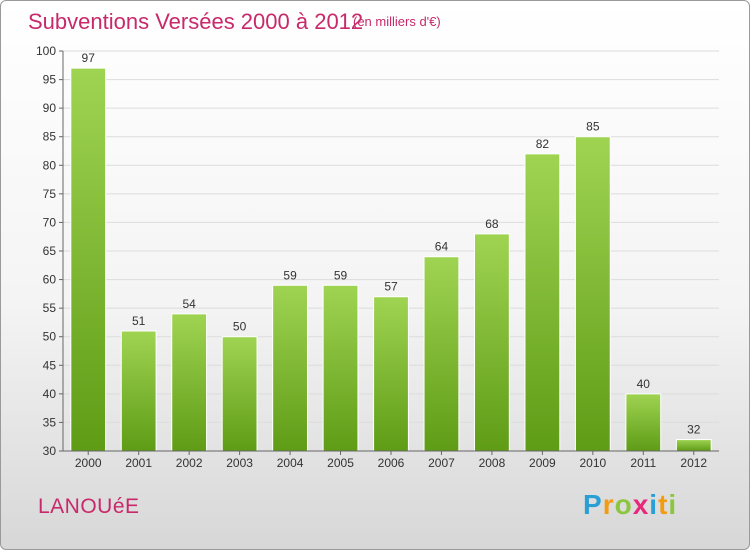 Image resolution: width=750 pixels, height=550 pixels. Describe the element at coordinates (492, 463) in the screenshot. I see `x-tick-label: 2008` at that location.